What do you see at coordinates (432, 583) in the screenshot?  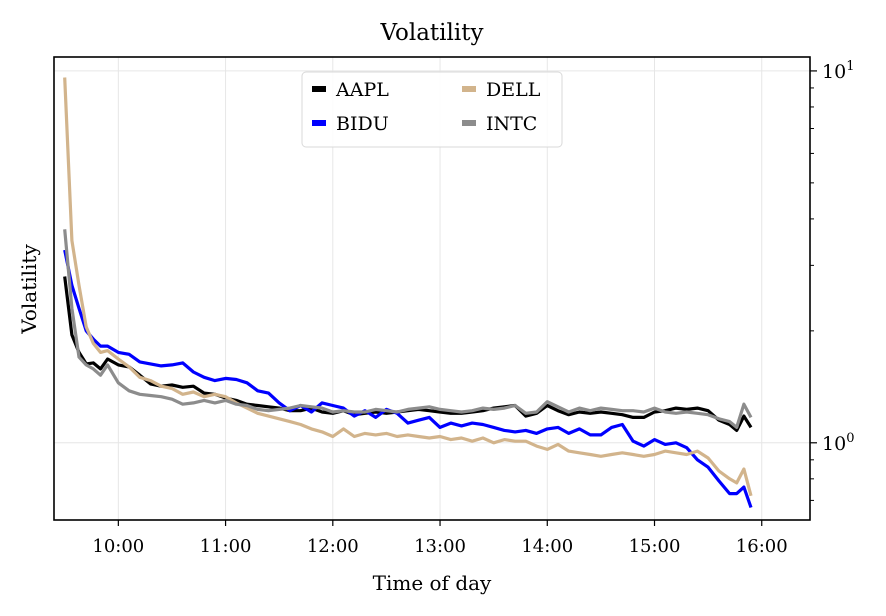 I see `x-axis-label: Time of day` at bounding box center [432, 583].